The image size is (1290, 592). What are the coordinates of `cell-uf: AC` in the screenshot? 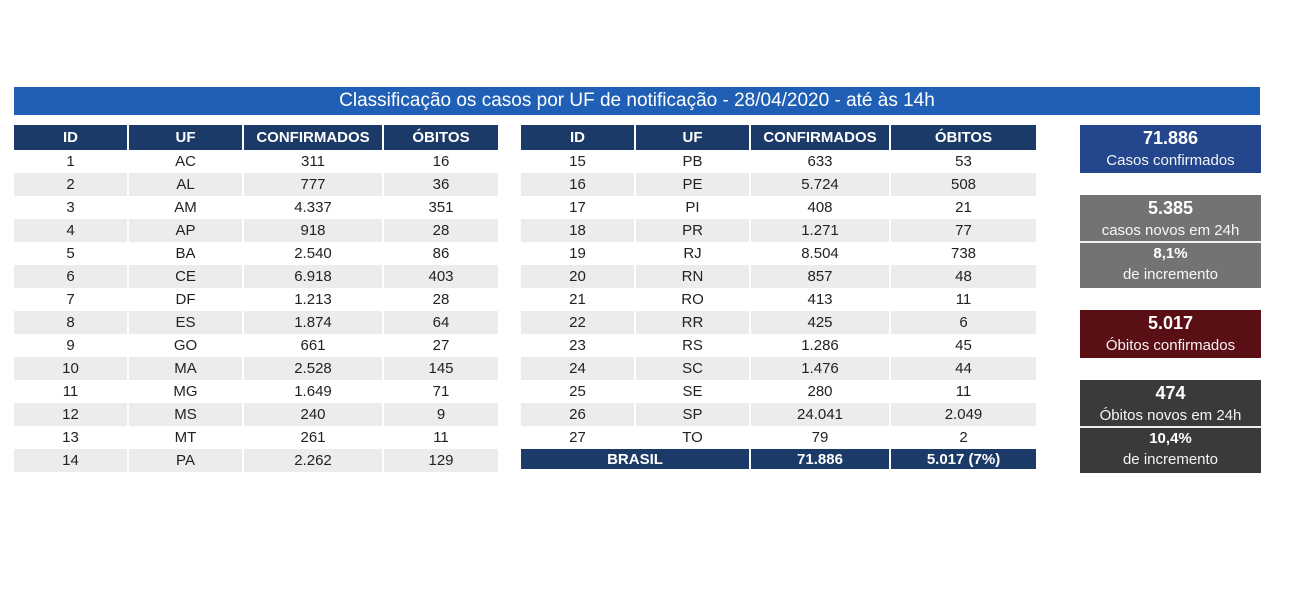 It's located at (186, 161).